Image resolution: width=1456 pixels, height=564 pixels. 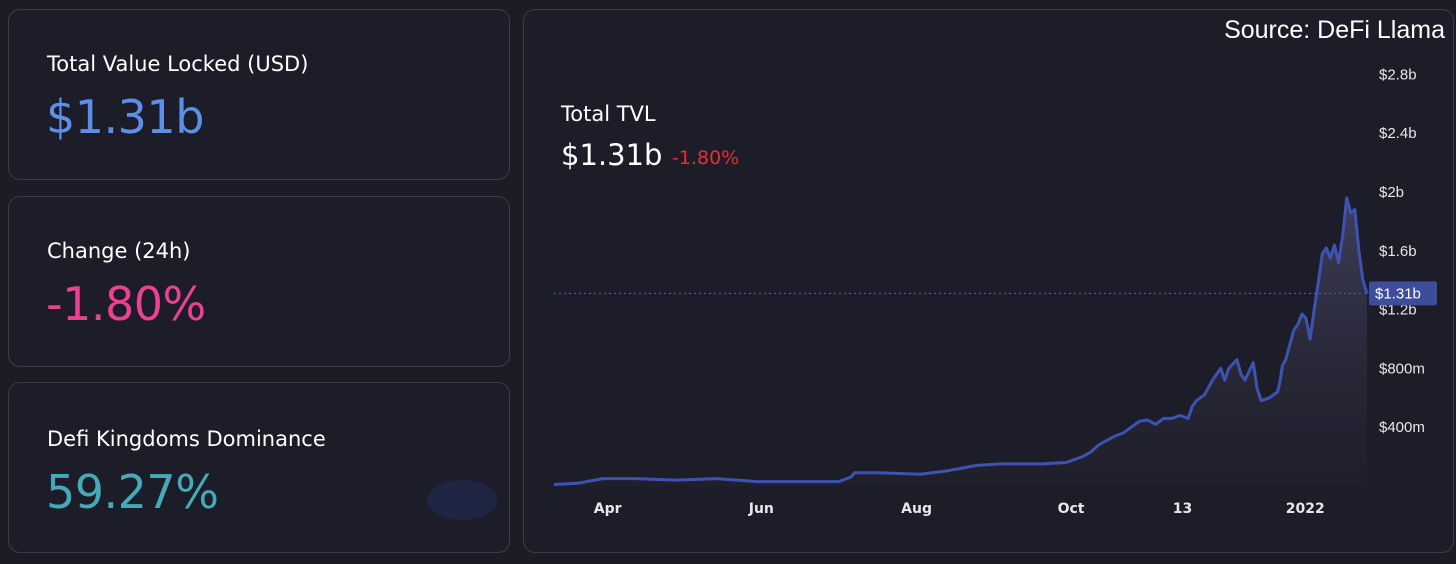 What do you see at coordinates (1071, 509) in the screenshot?
I see `x-tick-label: Oct` at bounding box center [1071, 509].